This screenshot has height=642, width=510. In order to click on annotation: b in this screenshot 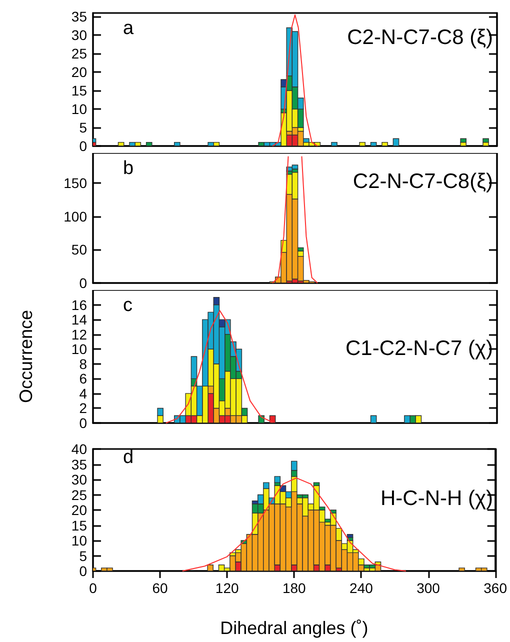, I will do `click(128, 168)`.